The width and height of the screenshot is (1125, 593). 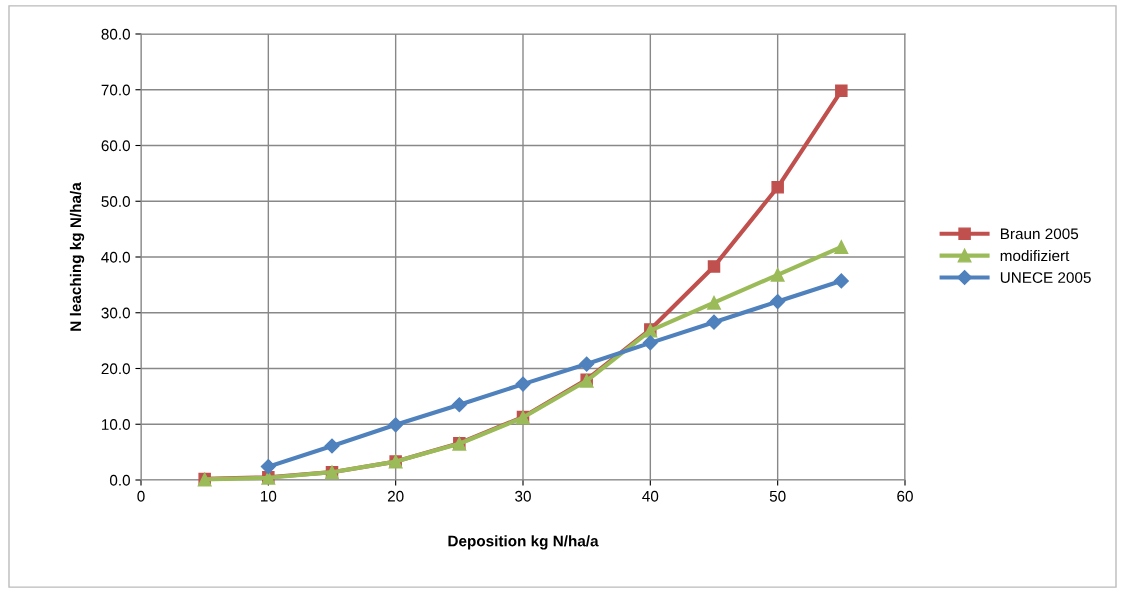 What do you see at coordinates (115, 257) in the screenshot?
I see `y-tick-label: 40.0` at bounding box center [115, 257].